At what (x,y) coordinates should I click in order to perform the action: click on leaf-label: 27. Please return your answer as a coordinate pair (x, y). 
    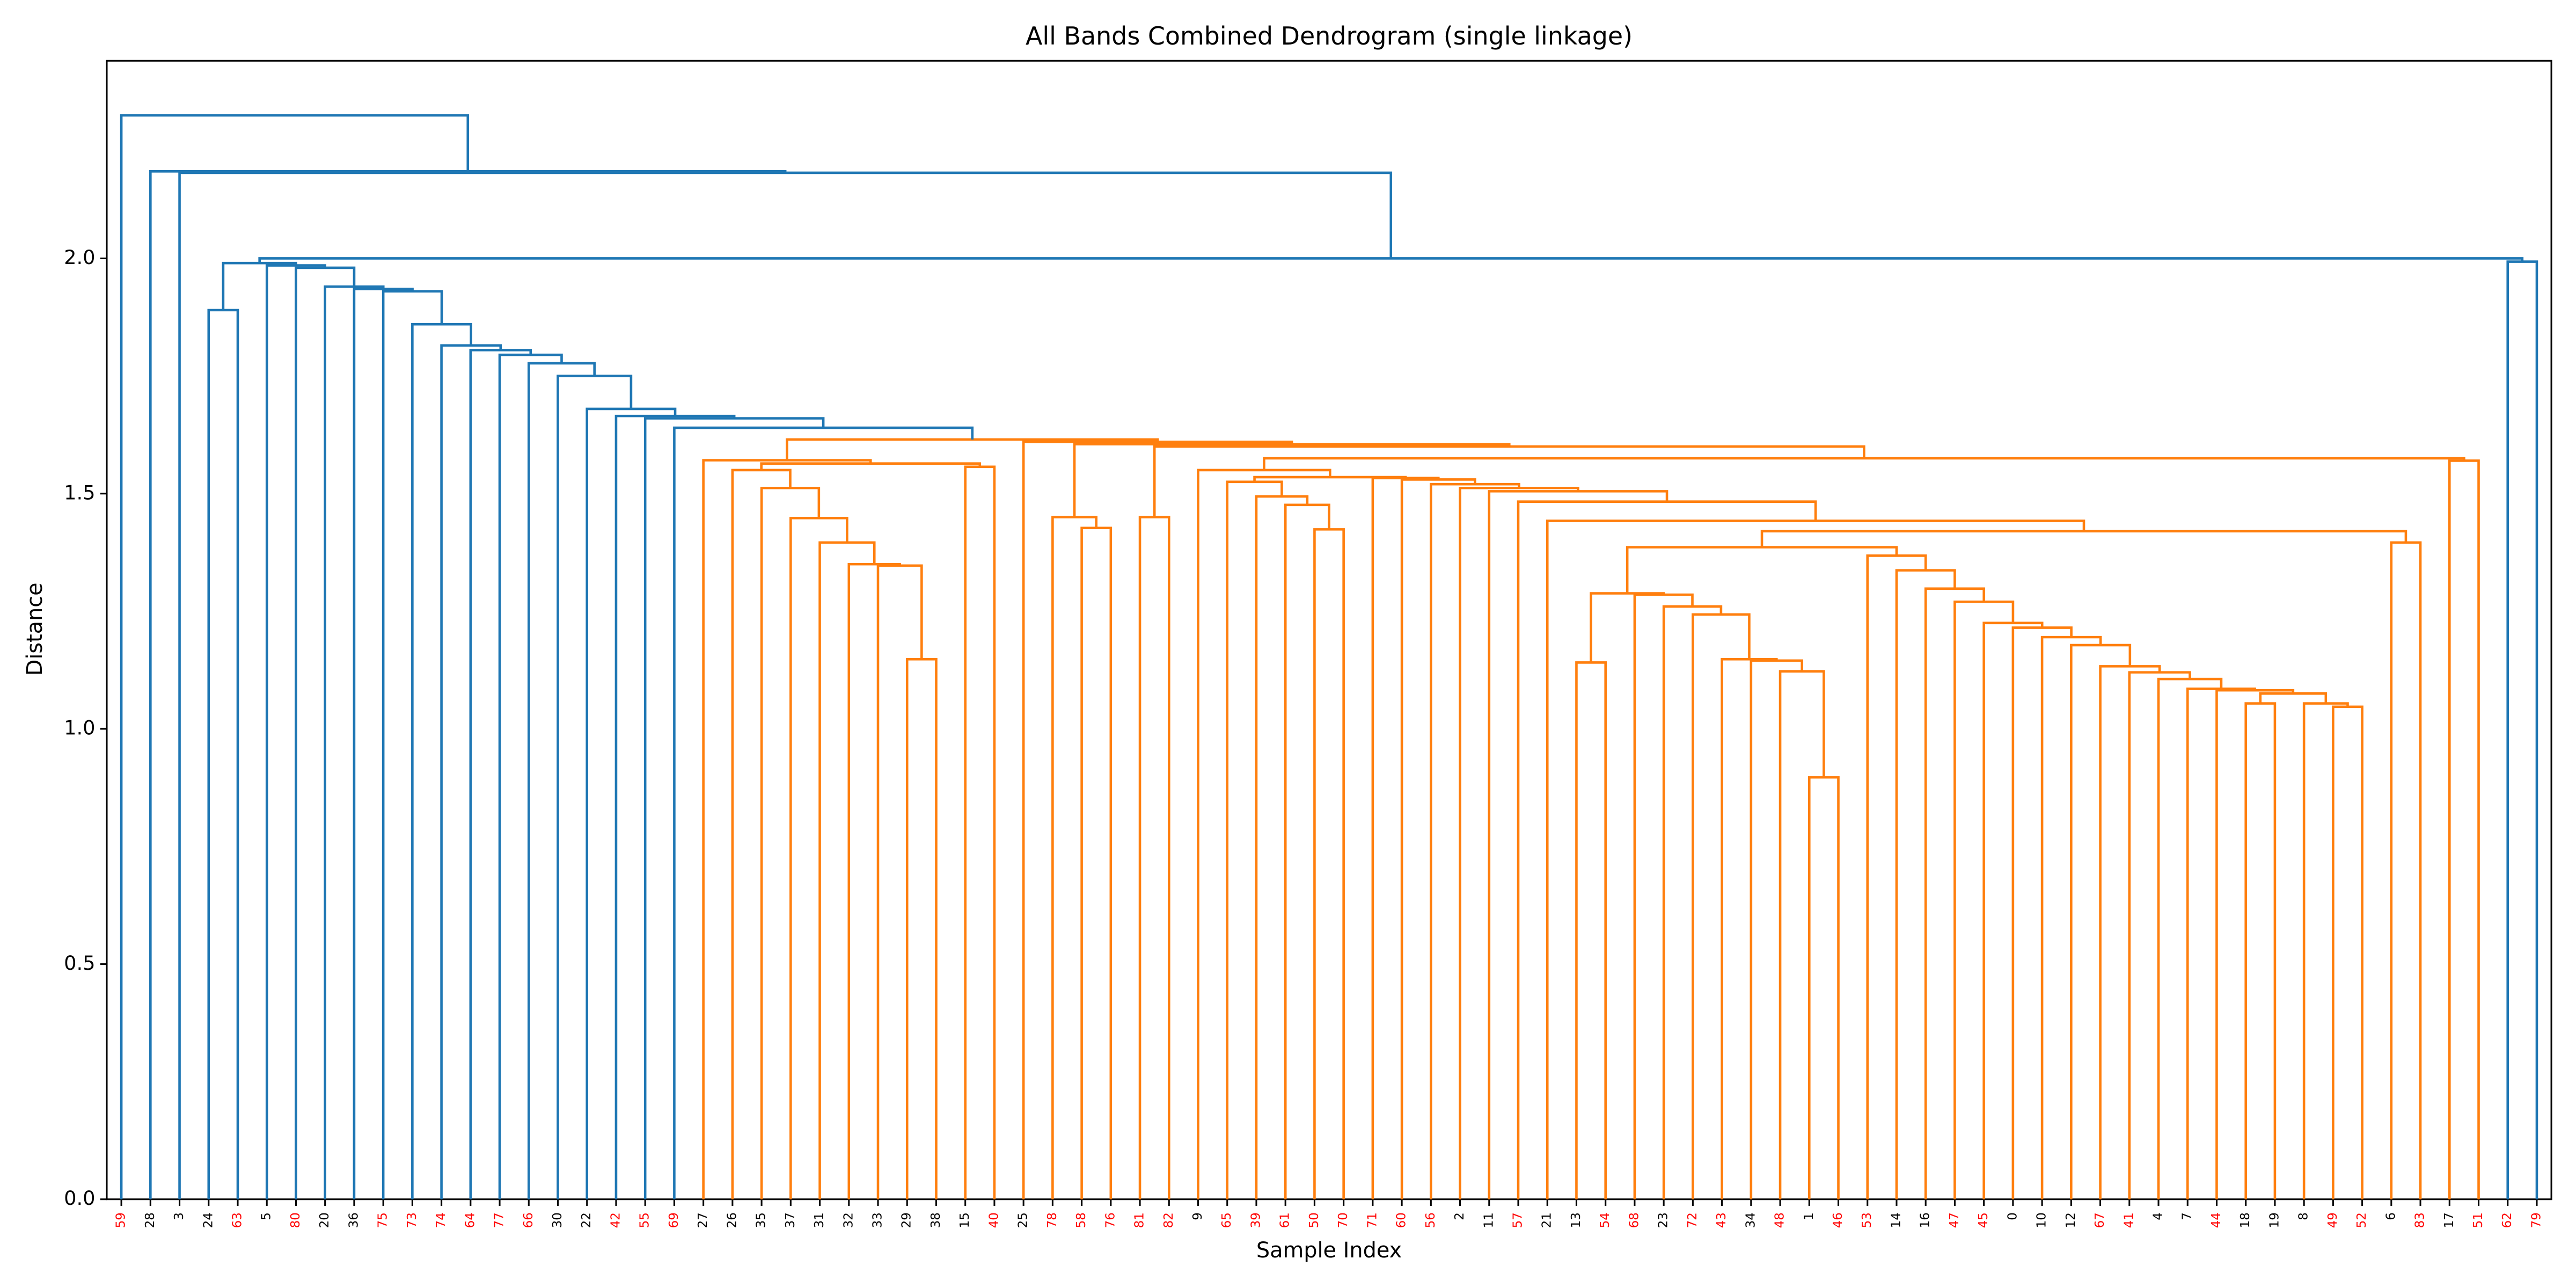
    Looking at the image, I should click on (703, 1220).